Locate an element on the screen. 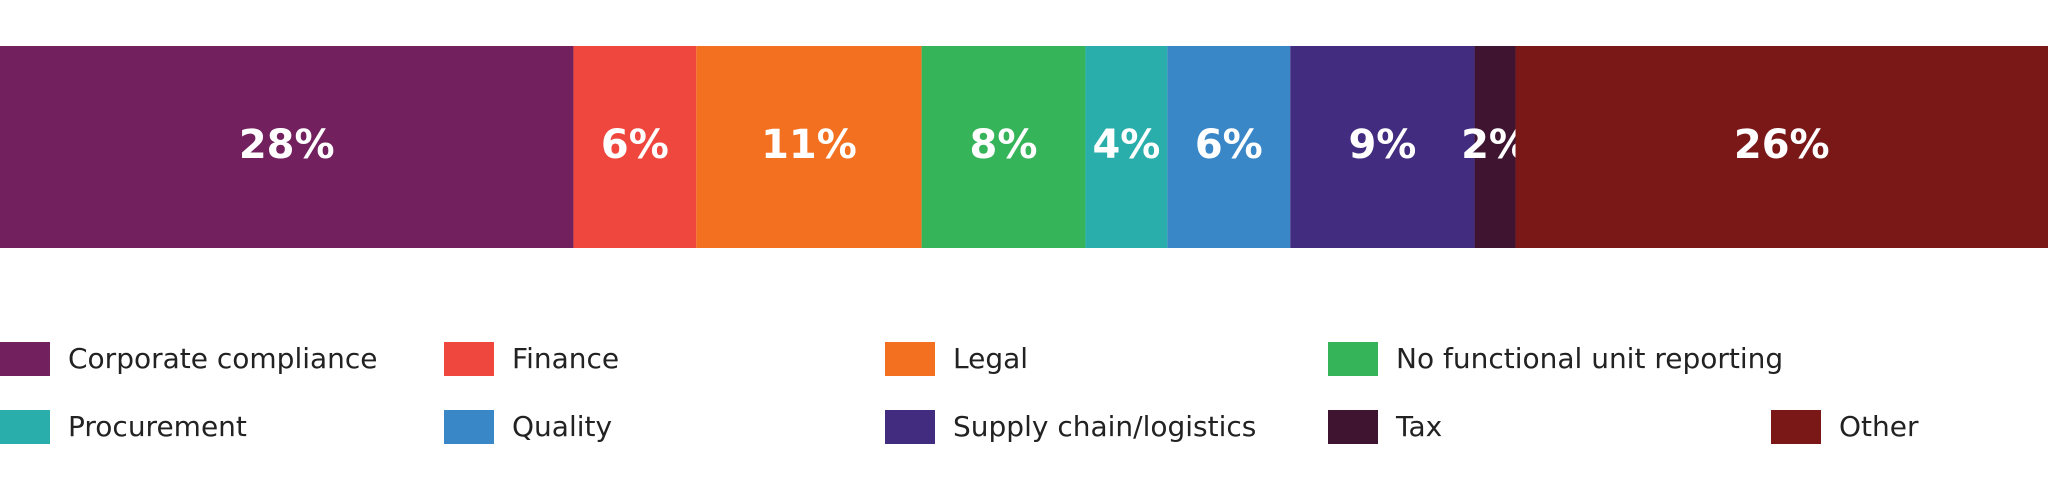 This screenshot has height=494, width=2048. legend-label: No functional unit reporting is located at coordinates (1589, 358).